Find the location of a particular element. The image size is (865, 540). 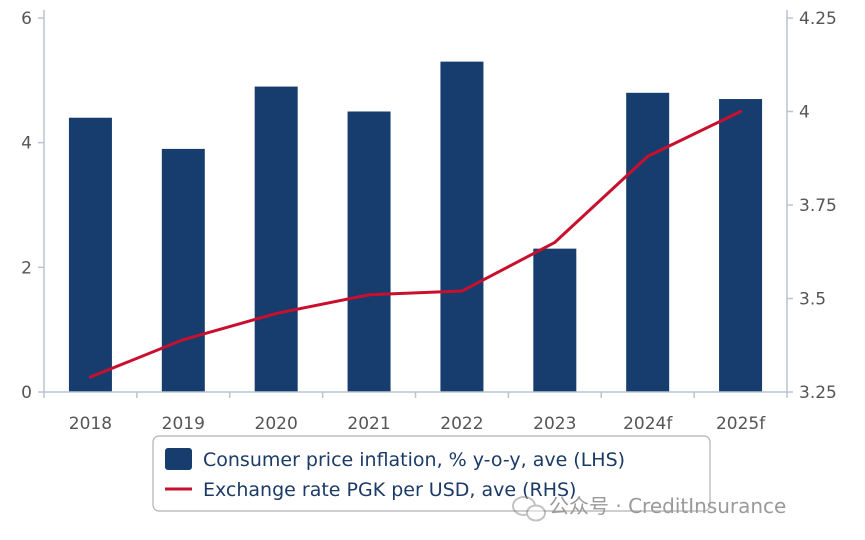

x-tick-label-2022: 2022 is located at coordinates (461, 424).